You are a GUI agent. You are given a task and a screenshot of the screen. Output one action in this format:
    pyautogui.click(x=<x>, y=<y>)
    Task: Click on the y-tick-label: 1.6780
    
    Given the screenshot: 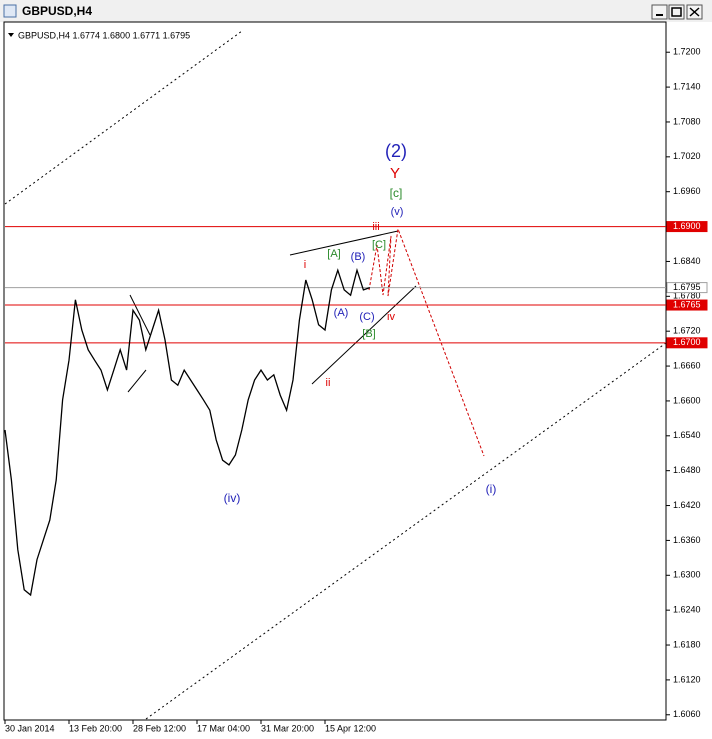 What is the action you would take?
    pyautogui.click(x=687, y=296)
    